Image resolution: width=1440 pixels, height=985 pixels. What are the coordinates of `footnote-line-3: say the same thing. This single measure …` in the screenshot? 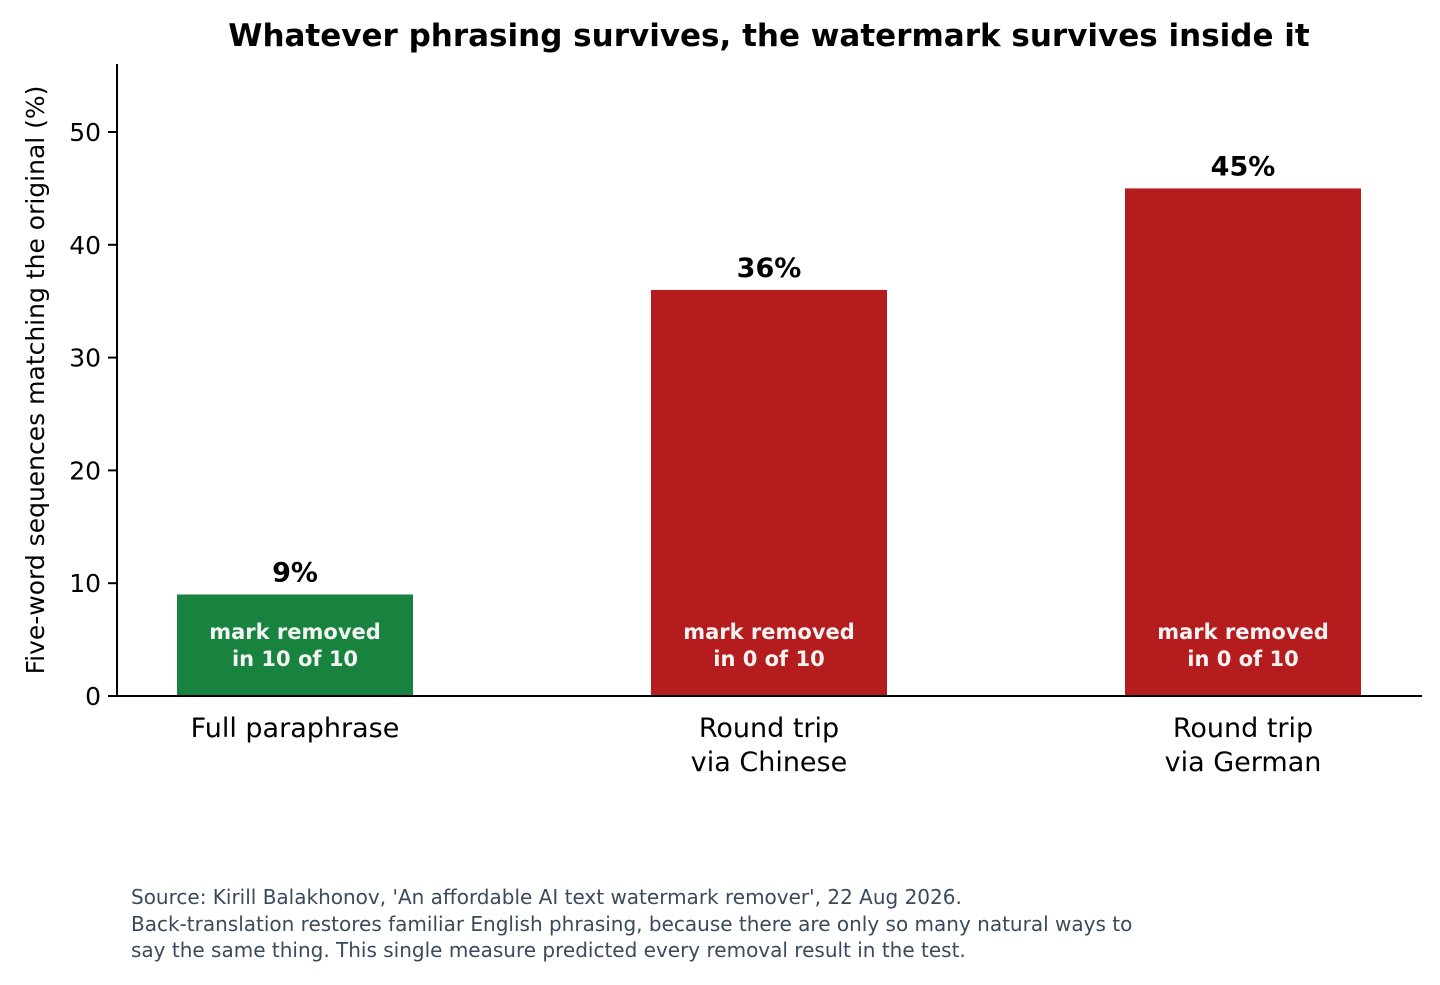 It's located at (548, 950).